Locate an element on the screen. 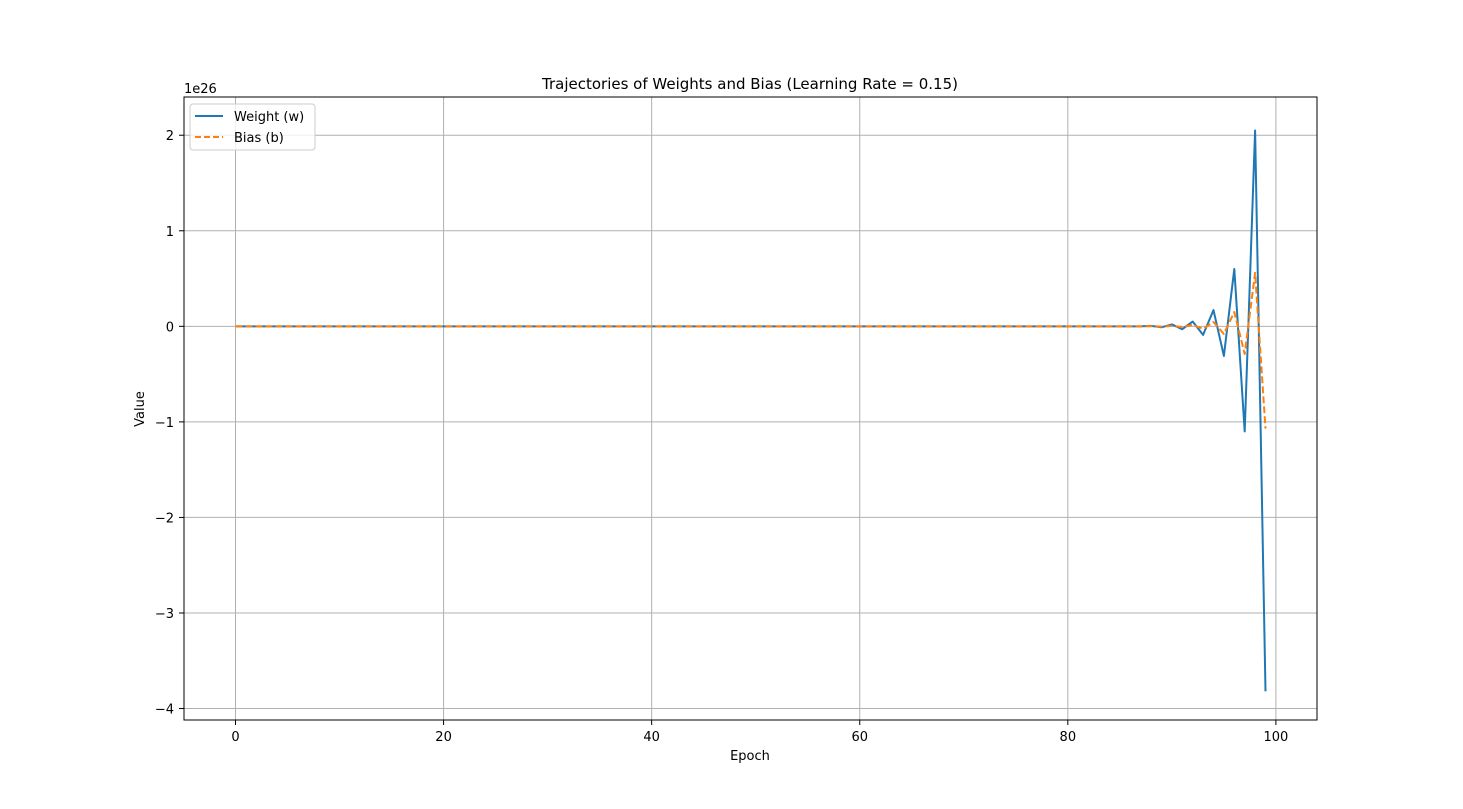 The image size is (1463, 809). legend-label-bias: Bias (b) is located at coordinates (259, 138).